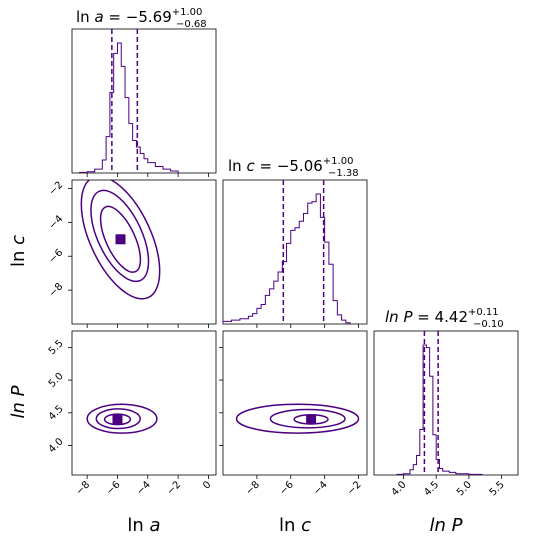  I want to click on density-peak-lna_lnc, so click(120, 239).